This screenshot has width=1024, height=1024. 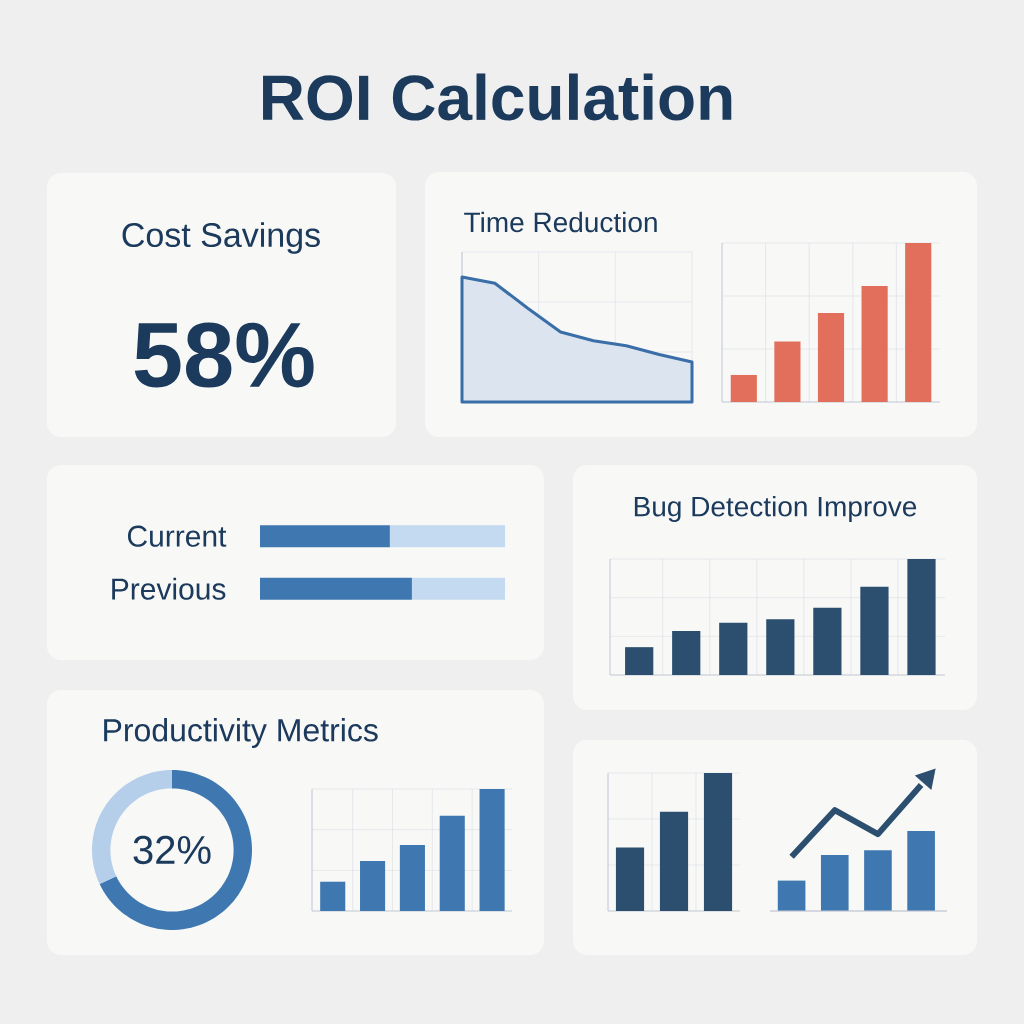 What do you see at coordinates (224, 355) in the screenshot?
I see `text: 58%` at bounding box center [224, 355].